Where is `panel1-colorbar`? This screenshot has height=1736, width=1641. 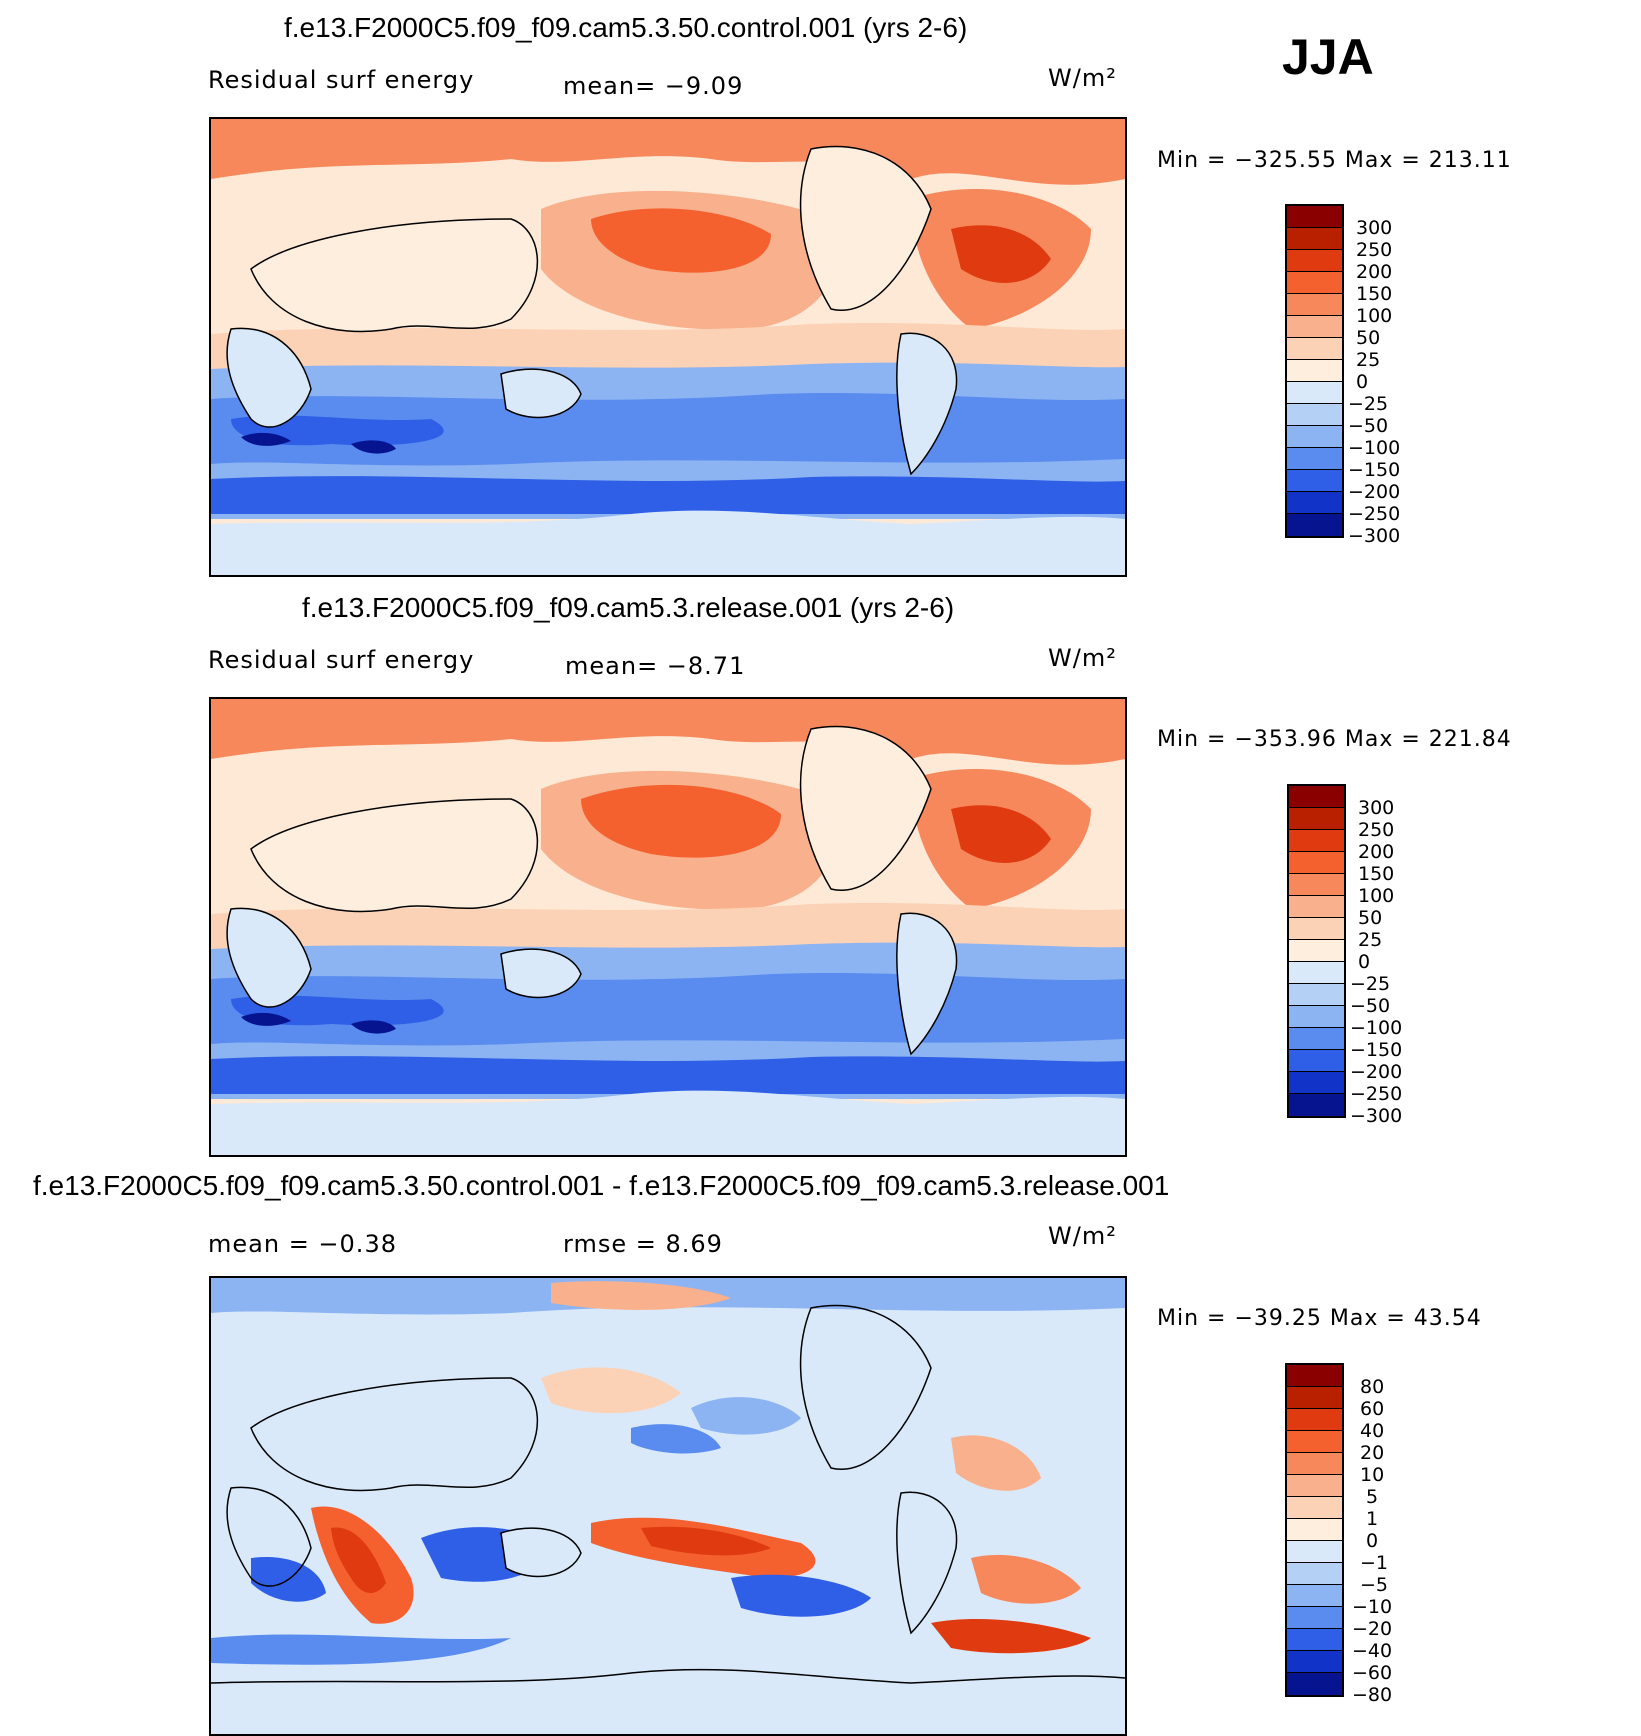
panel1-colorbar is located at coordinates (1314, 371).